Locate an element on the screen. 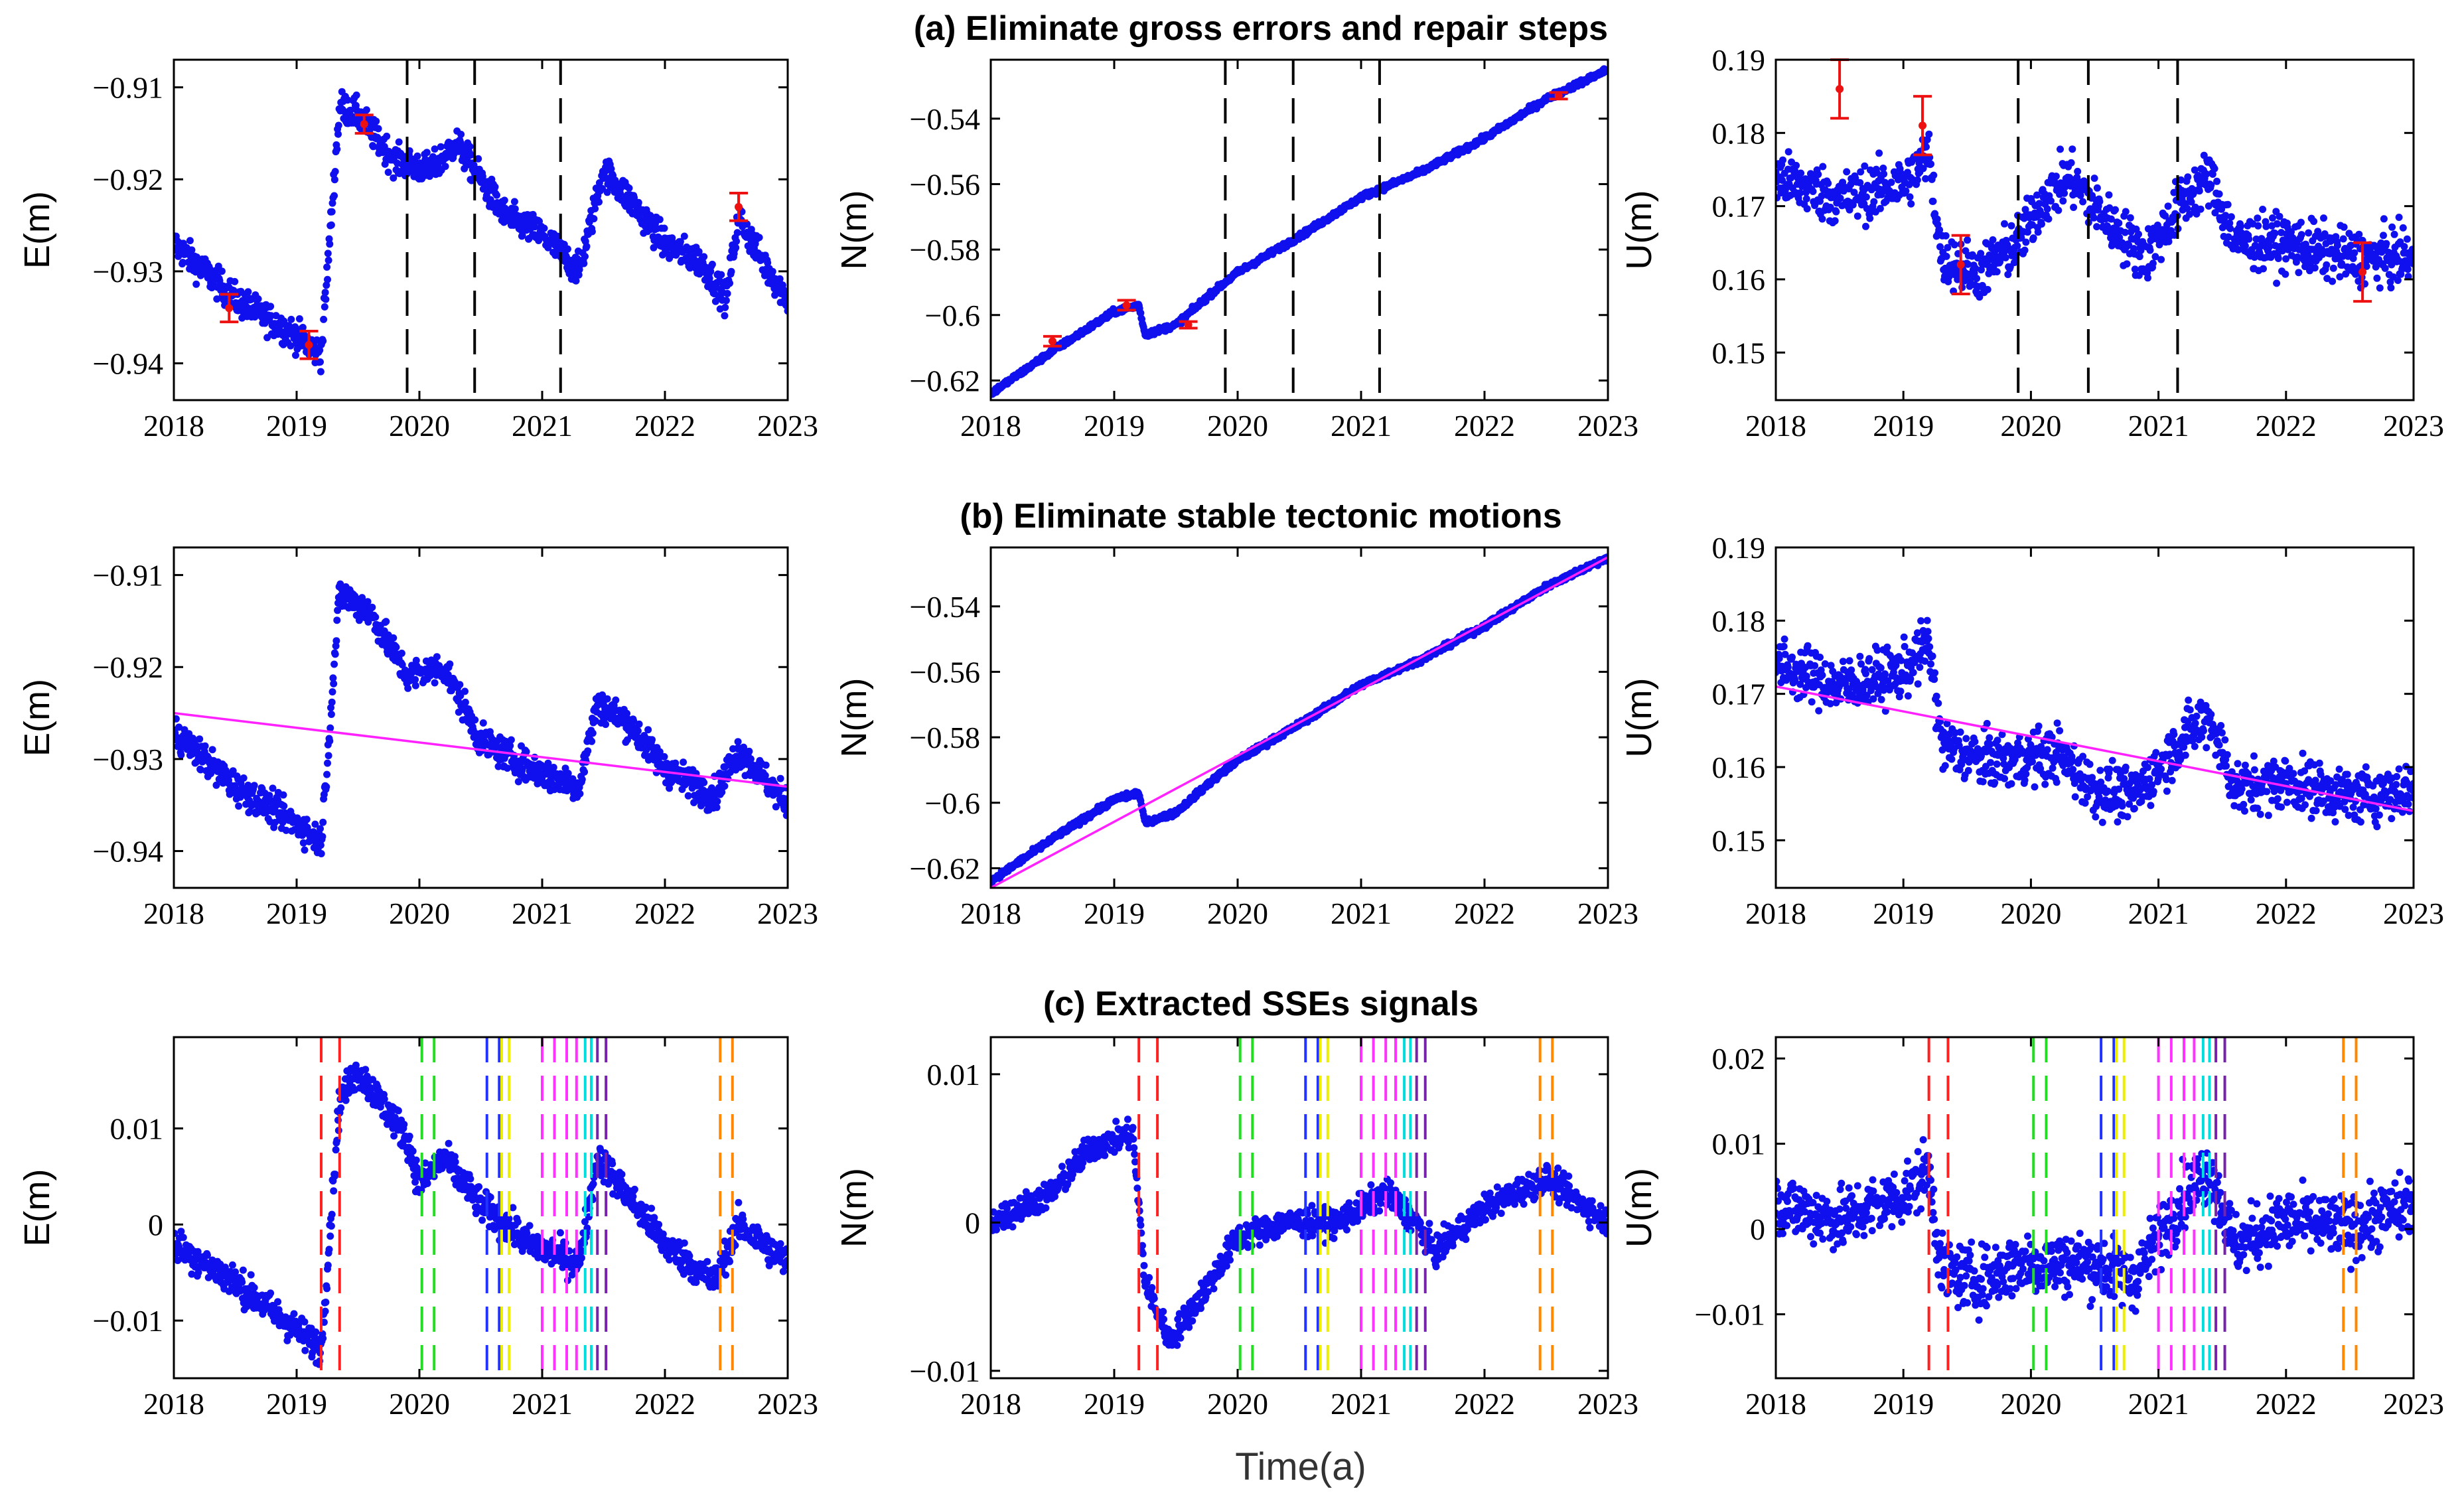  y-tick-label: −0.62 is located at coordinates (945, 380).